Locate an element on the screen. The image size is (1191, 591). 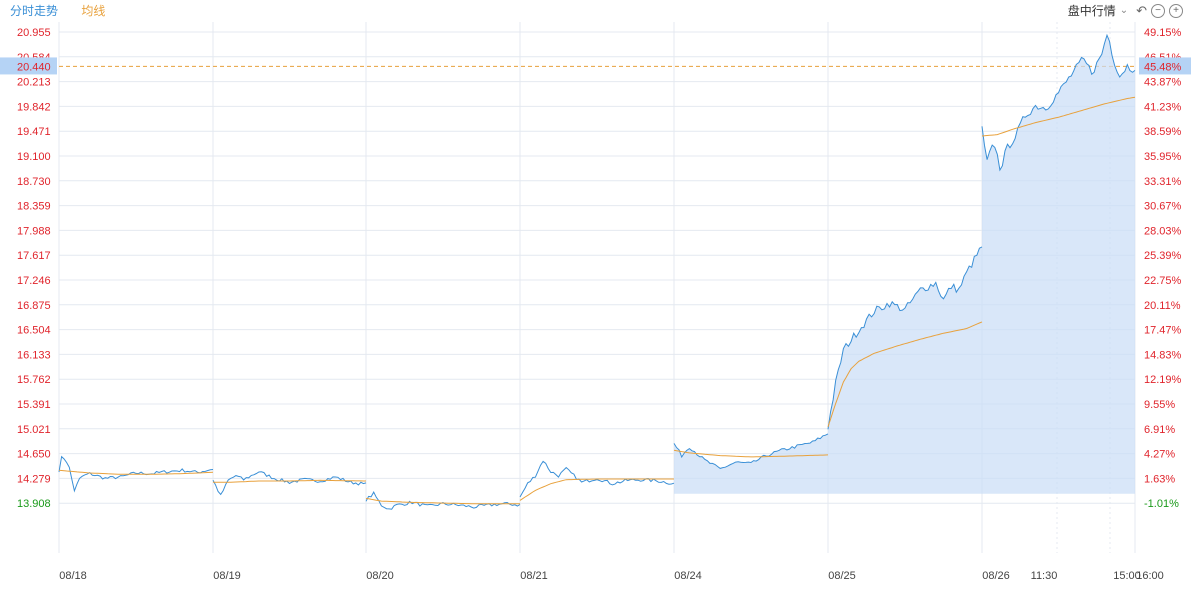
y-tick-percent: 20.11% is located at coordinates (1162, 306).